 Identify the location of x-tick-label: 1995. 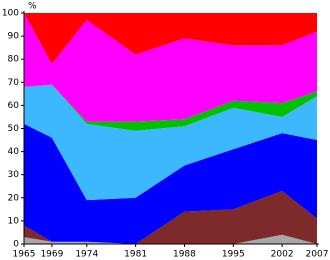
(233, 255).